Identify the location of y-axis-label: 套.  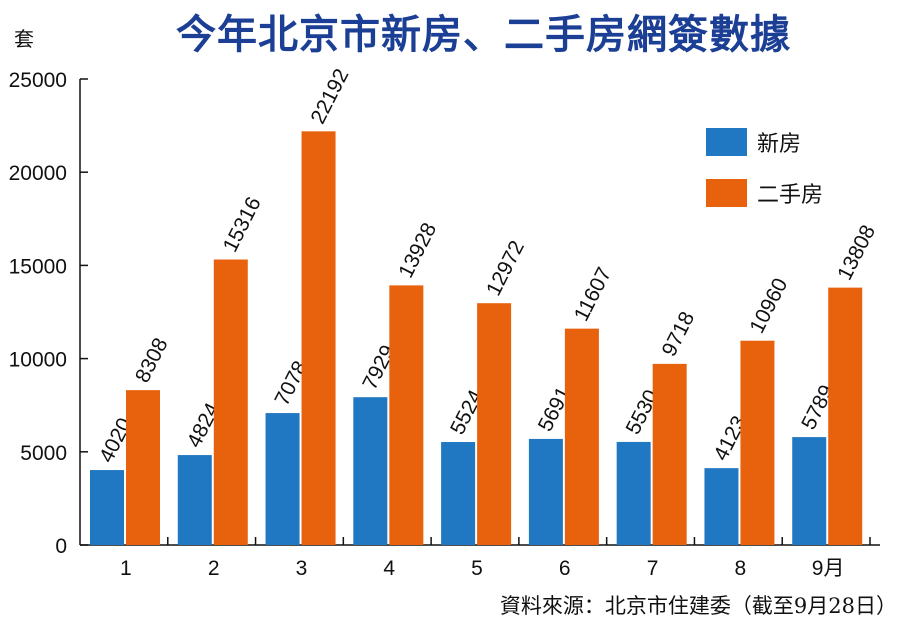
(24, 39).